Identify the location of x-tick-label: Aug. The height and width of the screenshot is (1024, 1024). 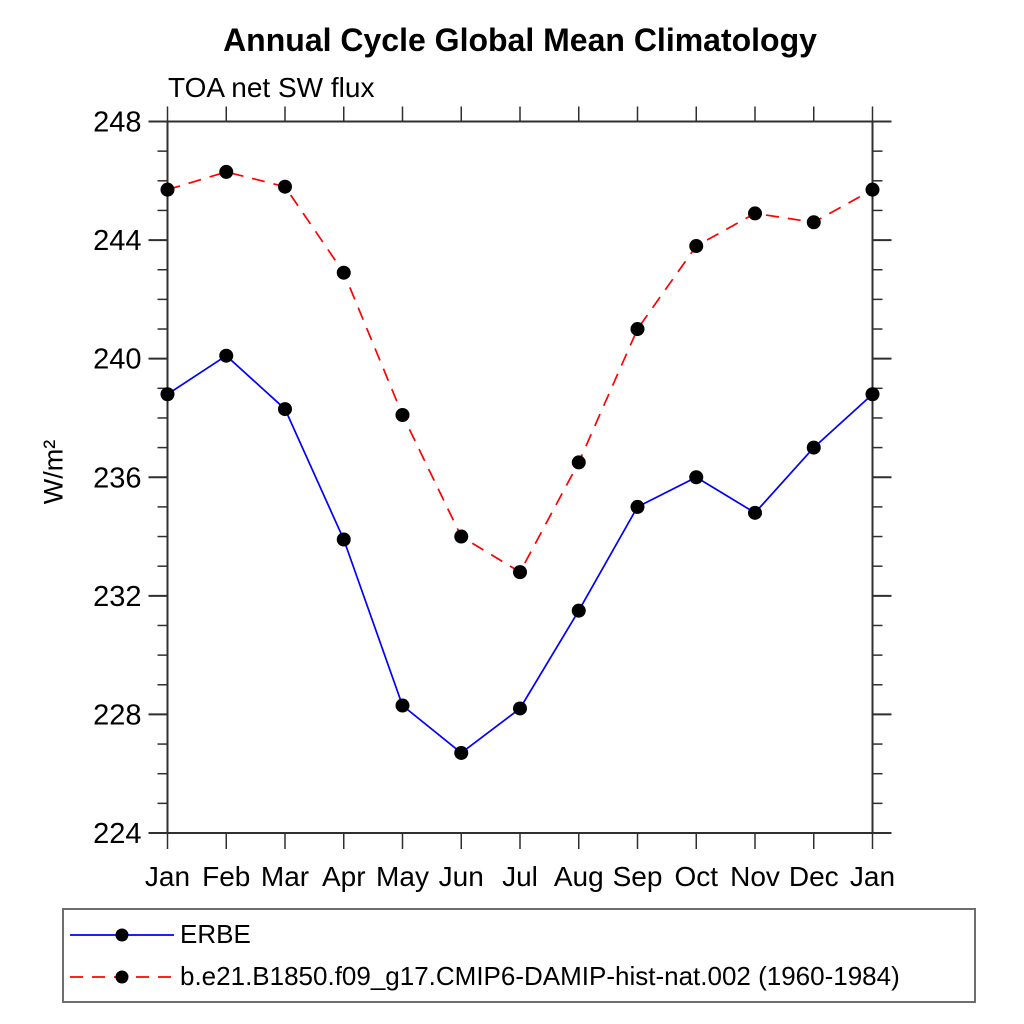
(579, 876).